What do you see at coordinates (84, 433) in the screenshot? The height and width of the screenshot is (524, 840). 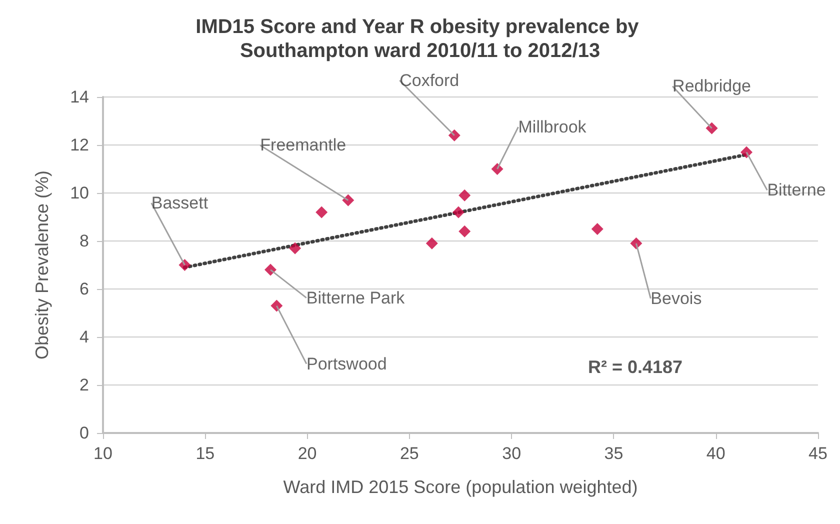 I see `y-tick-label: 0` at bounding box center [84, 433].